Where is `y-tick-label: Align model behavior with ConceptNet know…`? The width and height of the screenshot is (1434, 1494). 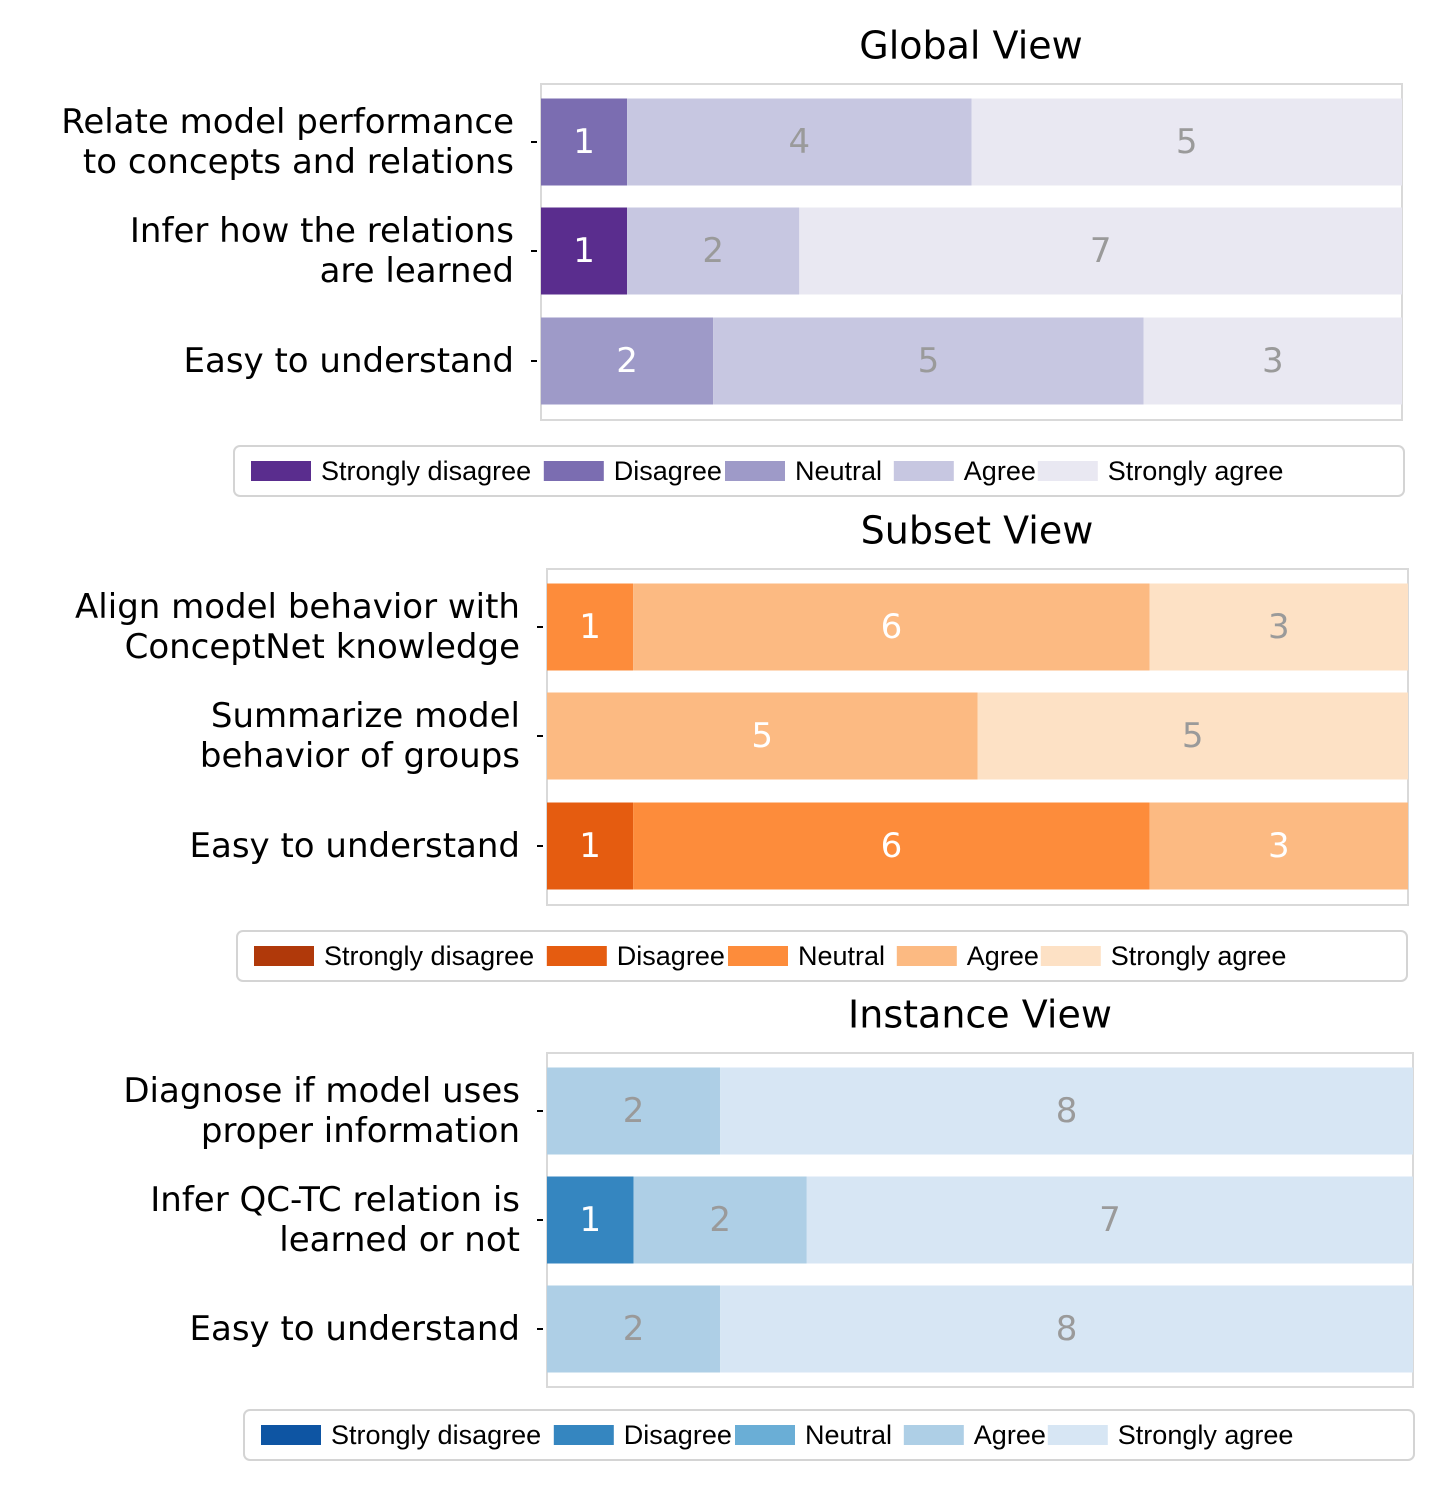 y-tick-label: Align model behavior with ConceptNet know… is located at coordinates (297, 627).